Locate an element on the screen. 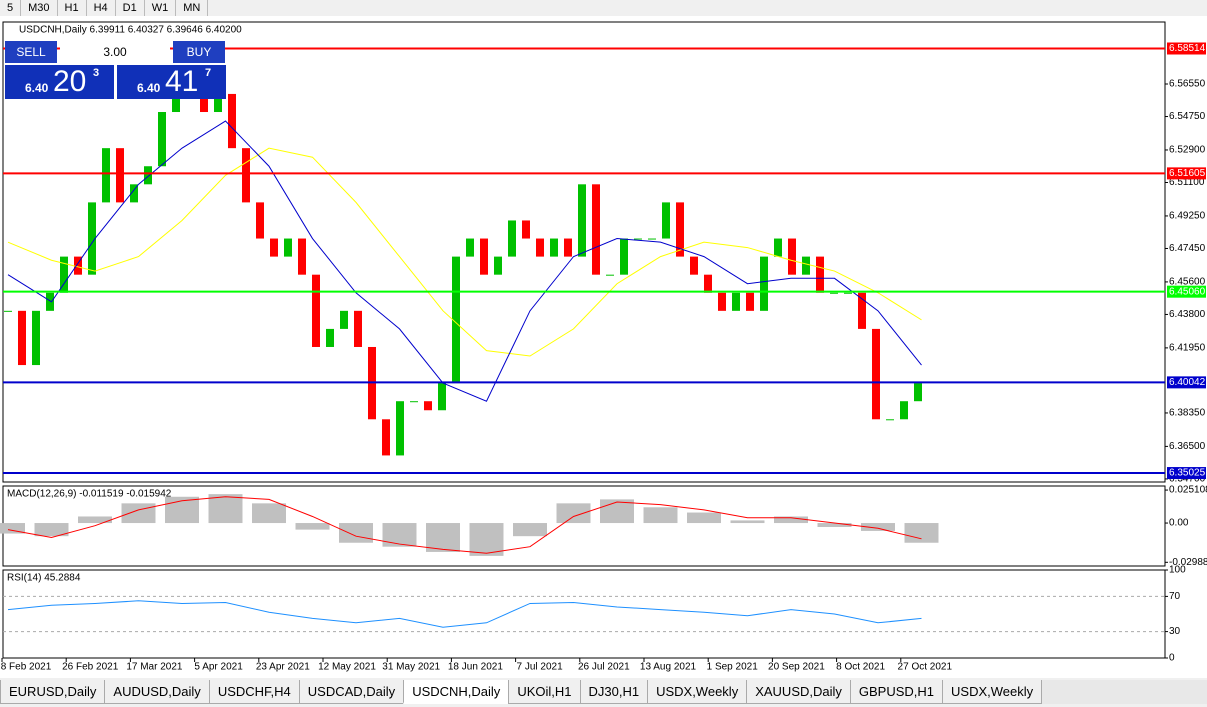  timeframe-button: W1 is located at coordinates (161, 8).